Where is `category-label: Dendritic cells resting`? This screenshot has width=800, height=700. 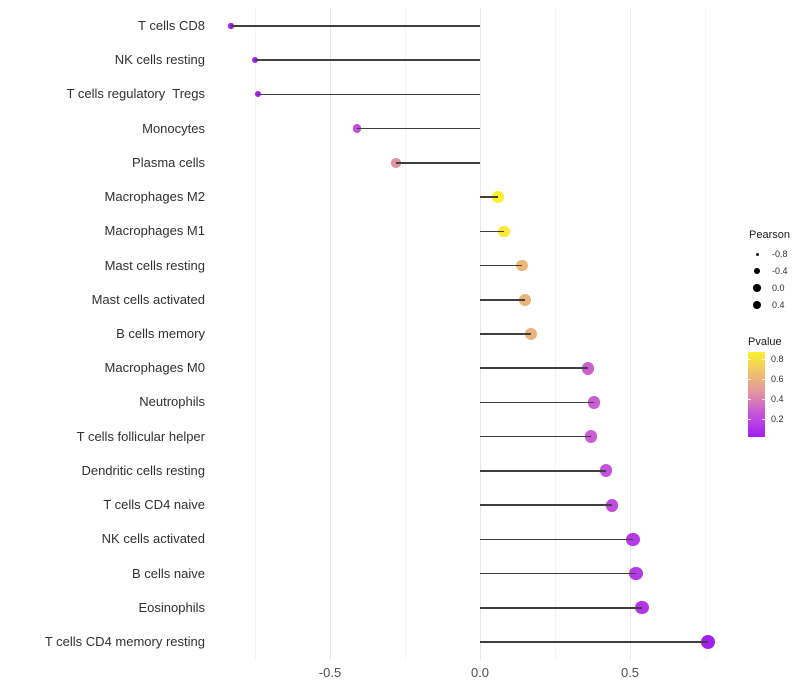 category-label: Dendritic cells resting is located at coordinates (143, 470).